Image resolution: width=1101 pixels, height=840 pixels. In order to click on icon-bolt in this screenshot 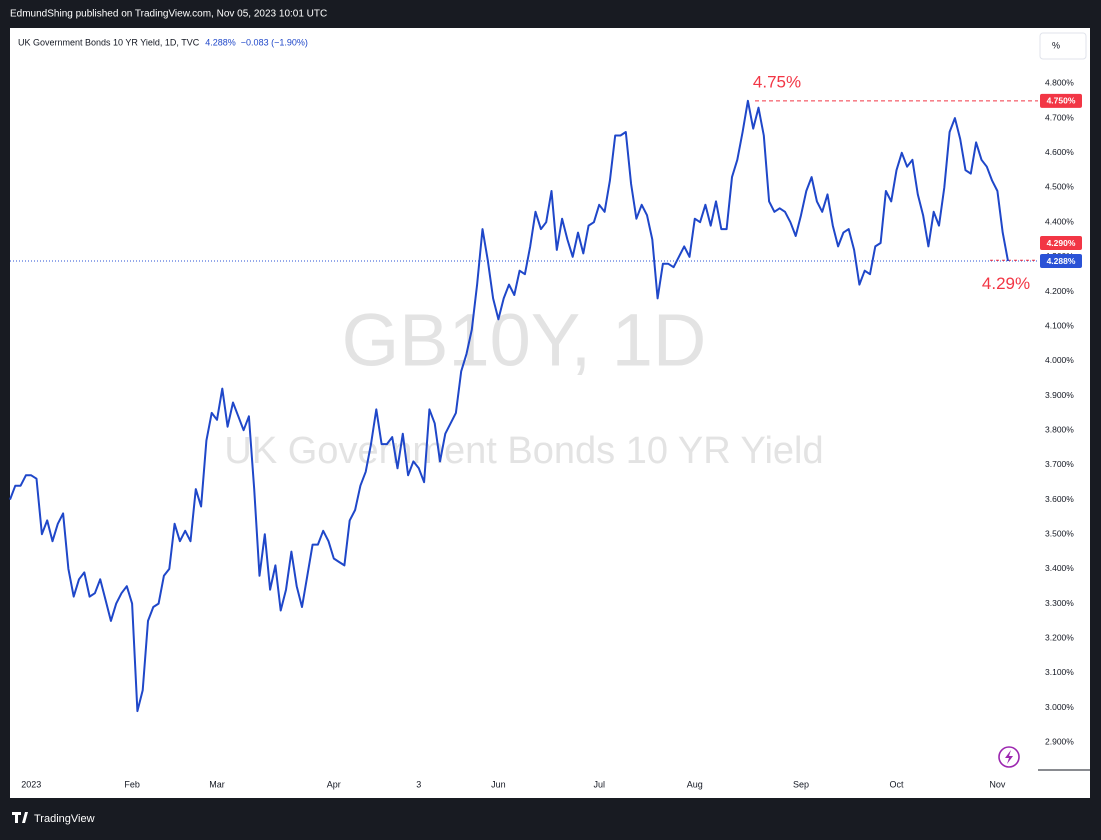, I will do `click(1009, 757)`.